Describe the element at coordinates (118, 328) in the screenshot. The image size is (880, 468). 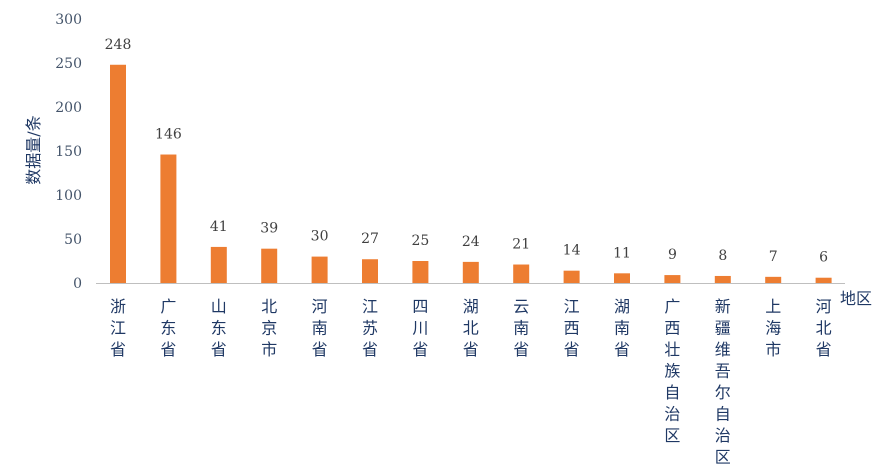
I see `category-label: 浙江省` at that location.